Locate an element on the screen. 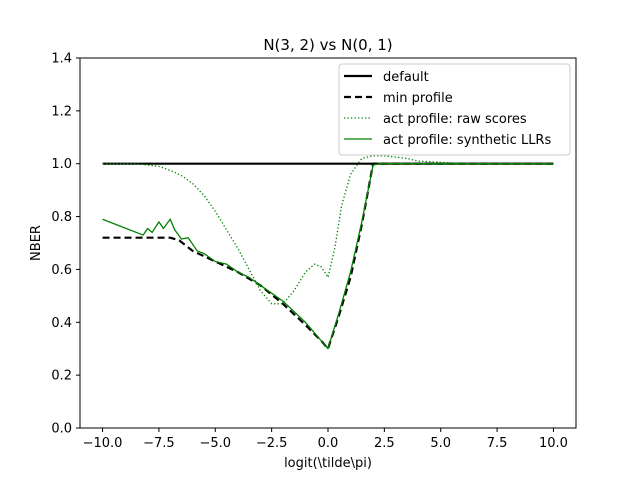 The image size is (640, 480). y-tick-label: 0.0 is located at coordinates (61, 429).